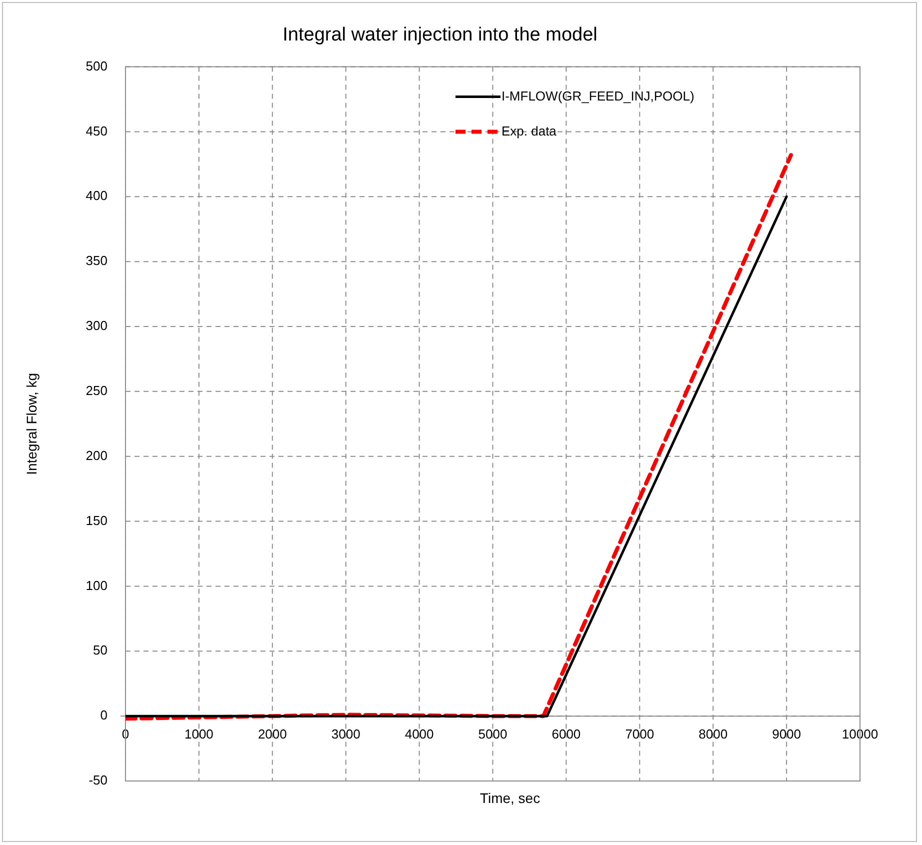 The image size is (922, 845). What do you see at coordinates (97, 130) in the screenshot?
I see `y-tick-label: 450` at bounding box center [97, 130].